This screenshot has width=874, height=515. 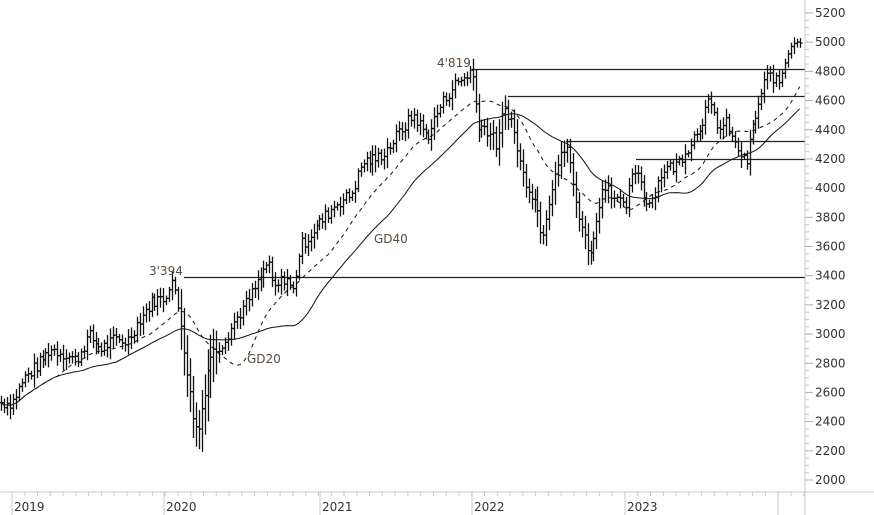 I want to click on y-tick-label: 4400, so click(x=830, y=130).